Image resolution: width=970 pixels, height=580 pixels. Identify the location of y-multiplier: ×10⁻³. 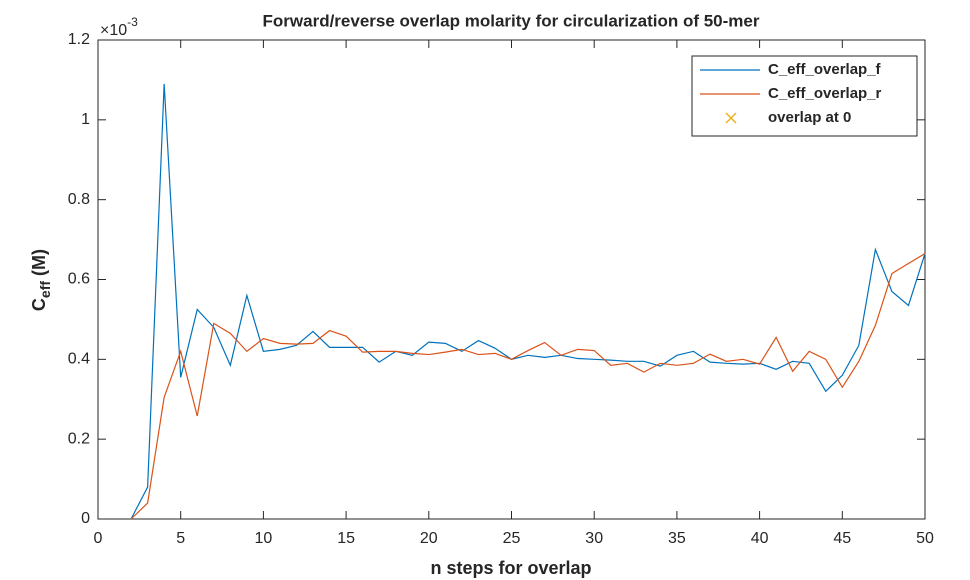
(119, 27).